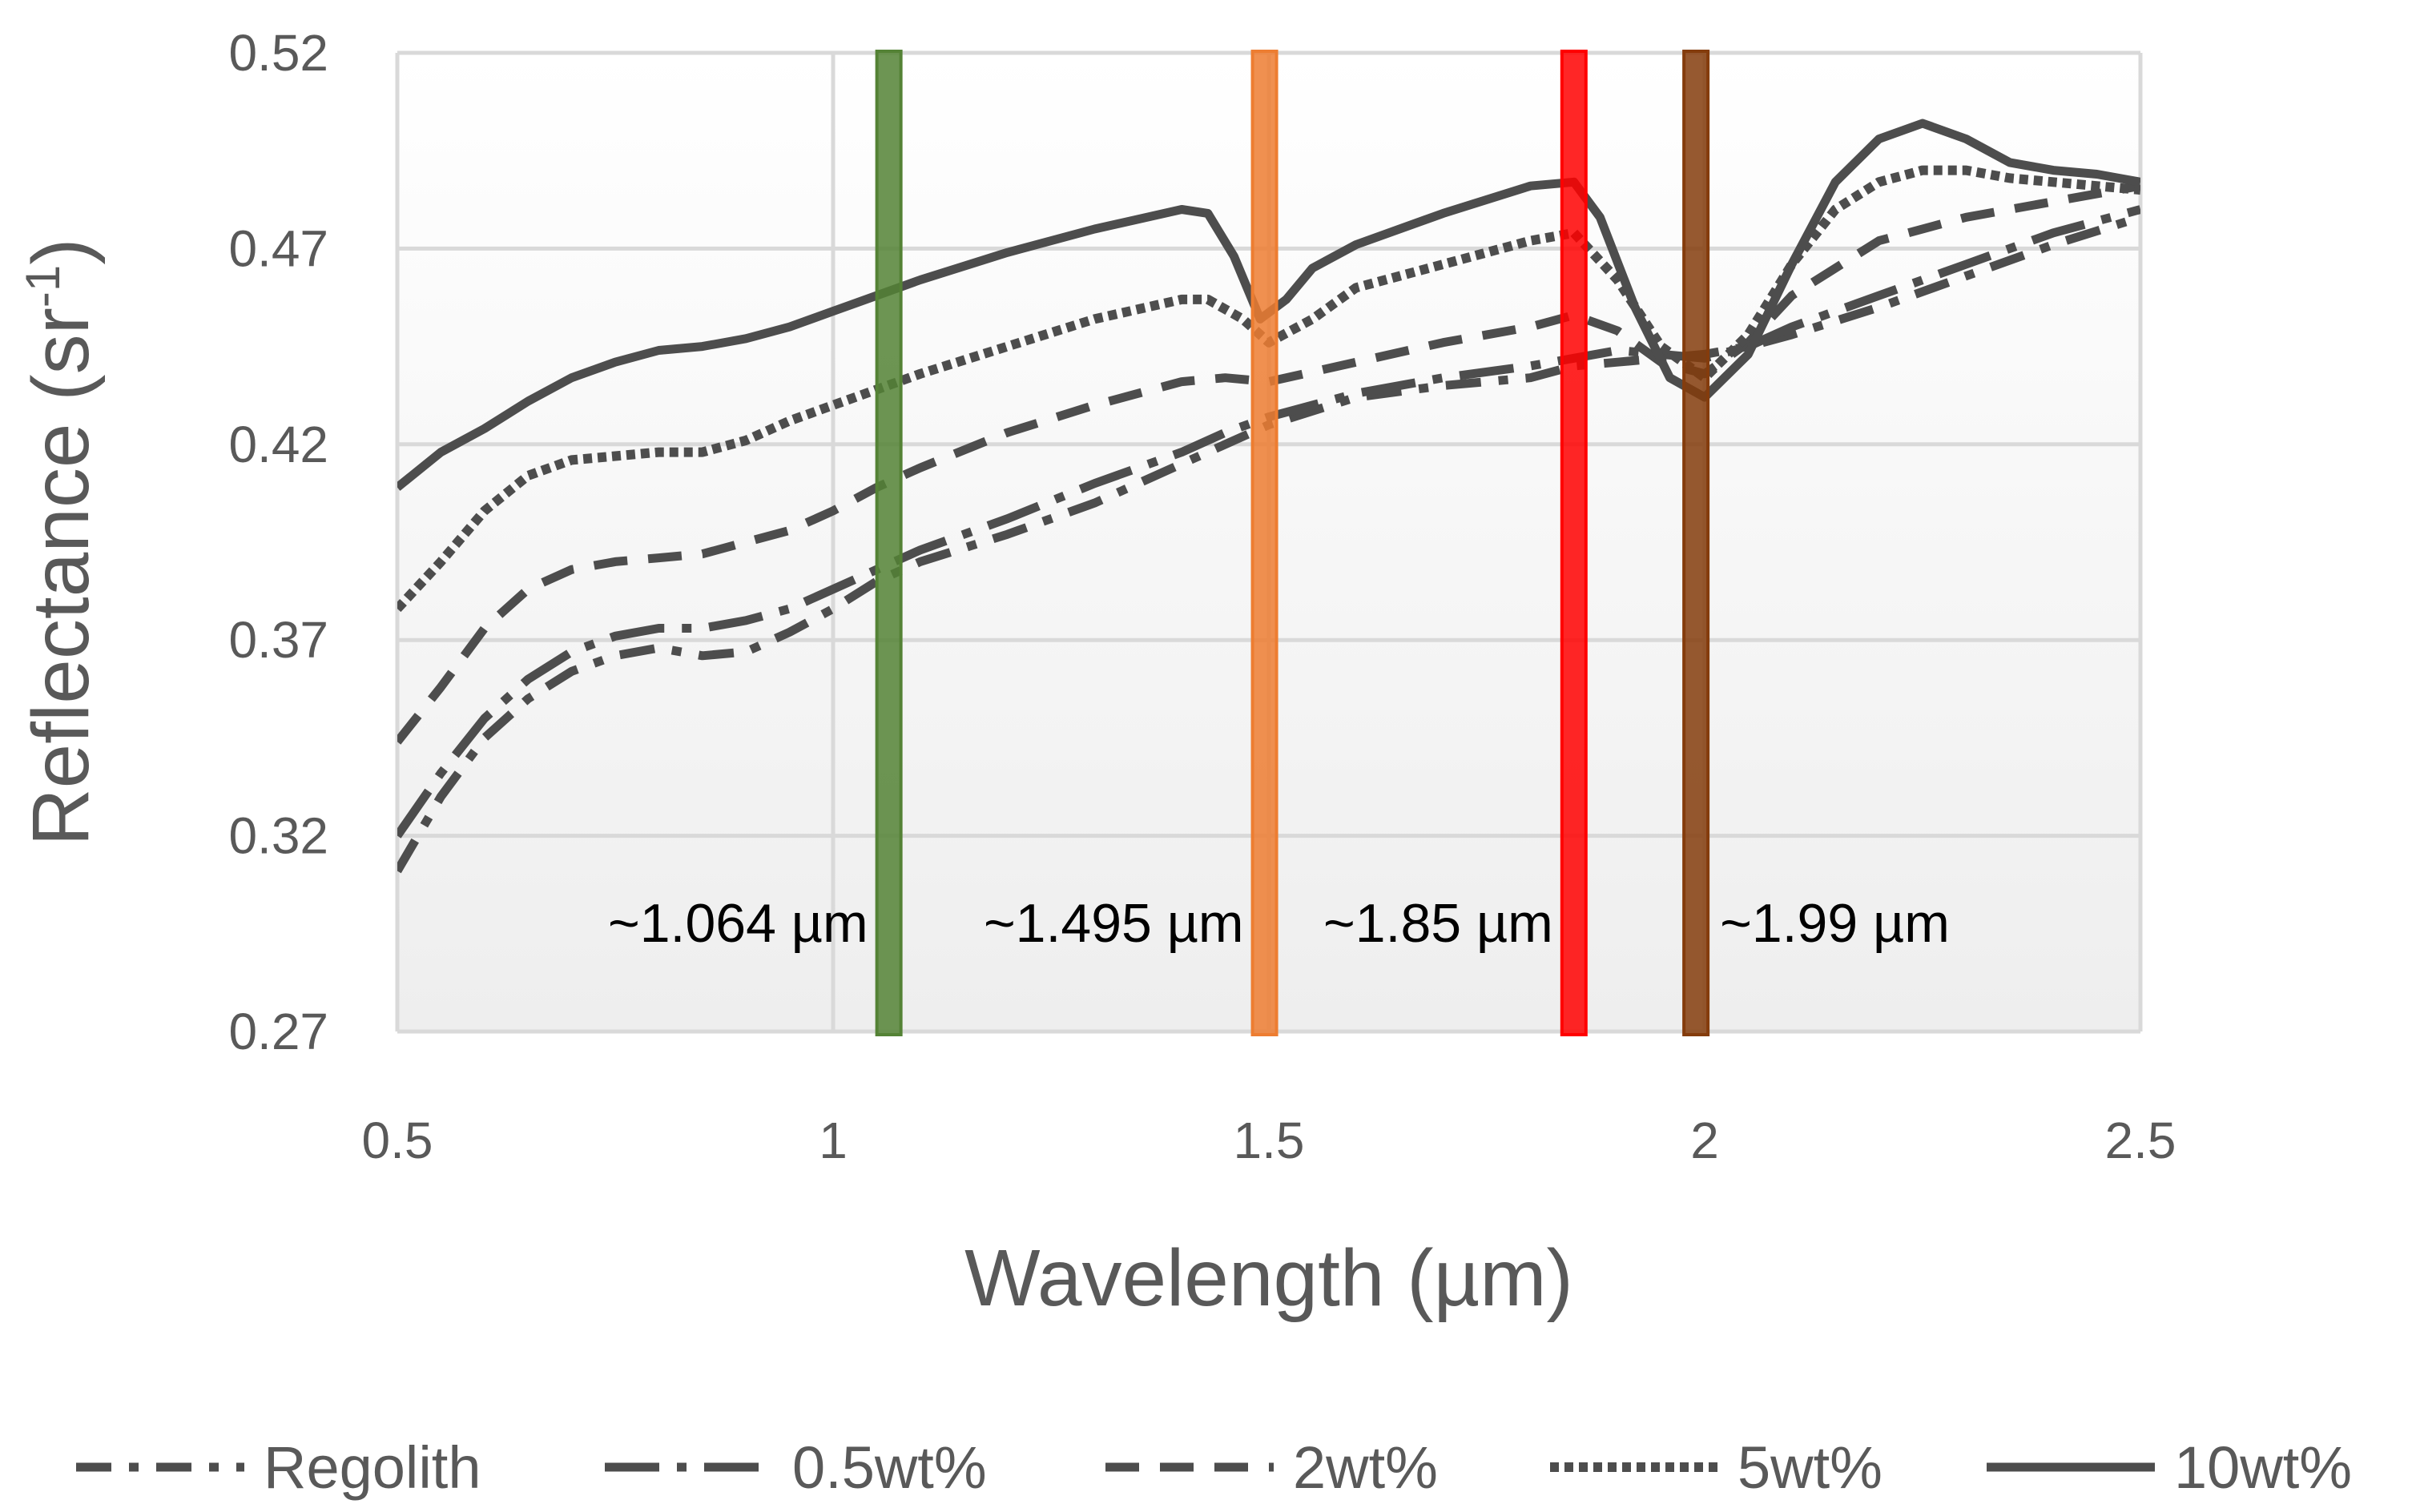 The height and width of the screenshot is (1512, 2412). Describe the element at coordinates (278, 248) in the screenshot. I see `y-tick-label: 0.47` at that location.